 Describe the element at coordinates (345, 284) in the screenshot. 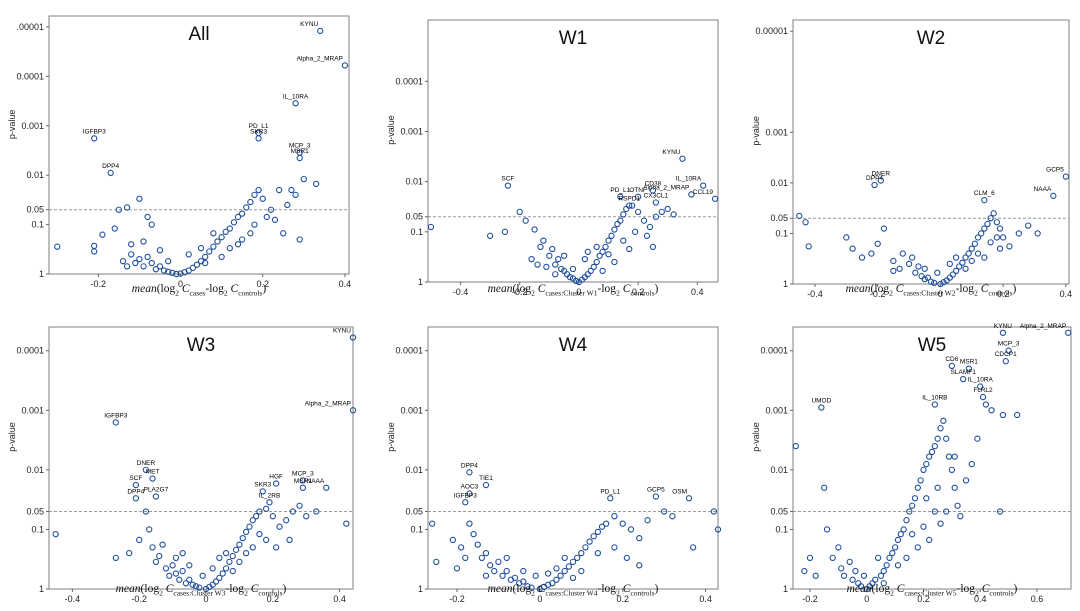

I see `x-tick-label: 0.4` at that location.